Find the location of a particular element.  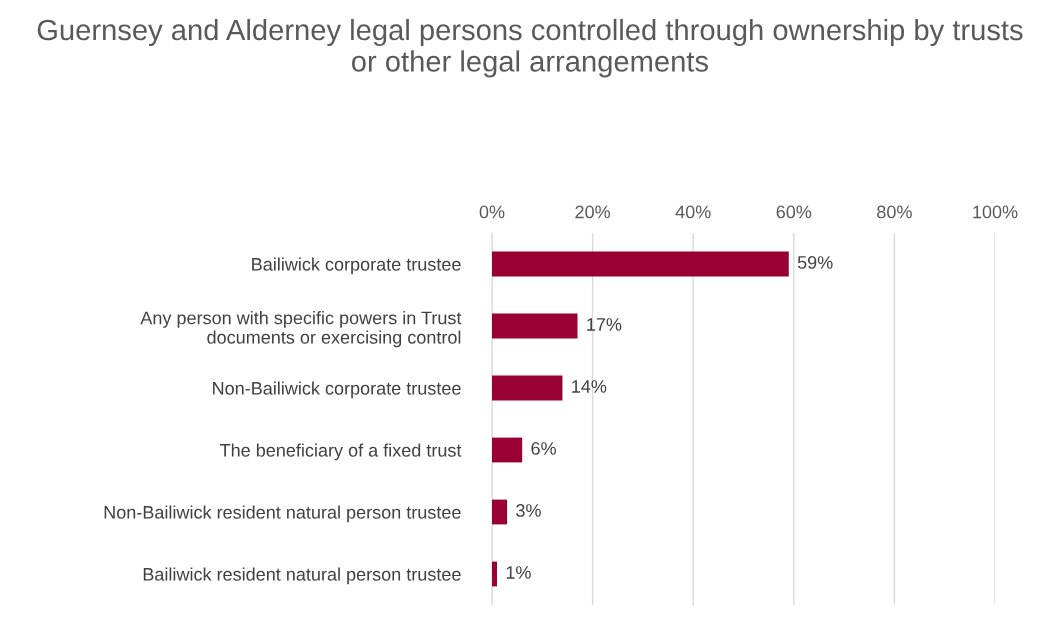

chart-title: Guernsey and Alderney legal persons controlled through ownership by trusts or other legal arrangements is located at coordinates (530, 48).